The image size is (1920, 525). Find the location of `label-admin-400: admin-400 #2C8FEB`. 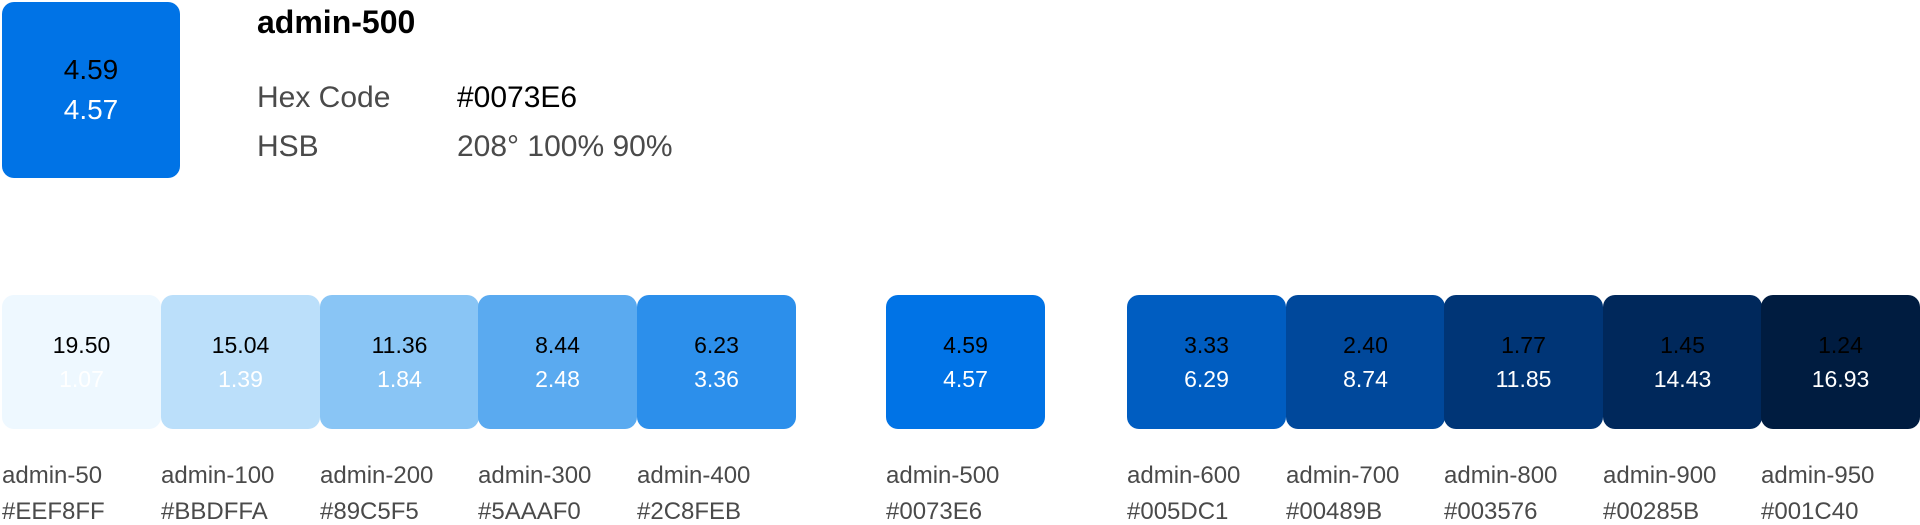

label-admin-400: admin-400 #2C8FEB is located at coordinates (693, 491).